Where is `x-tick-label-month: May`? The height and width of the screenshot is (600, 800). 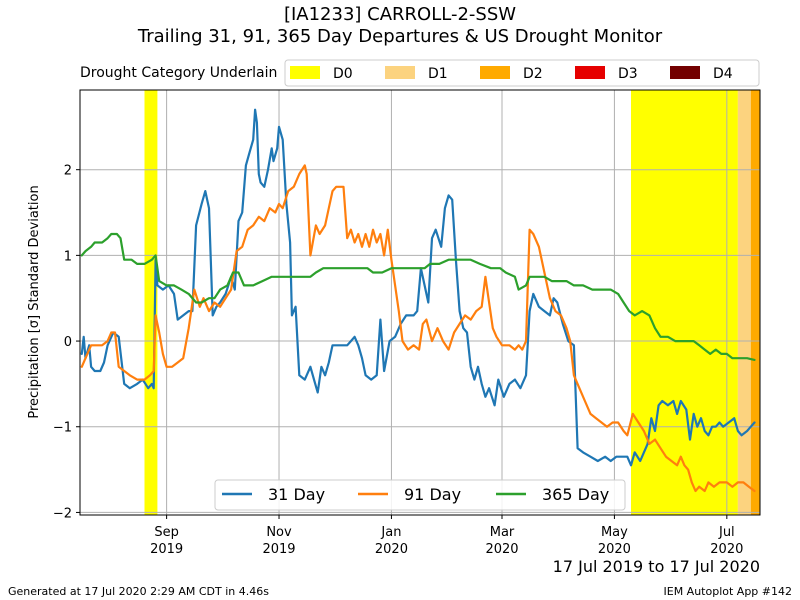
x-tick-label-month: May is located at coordinates (614, 532).